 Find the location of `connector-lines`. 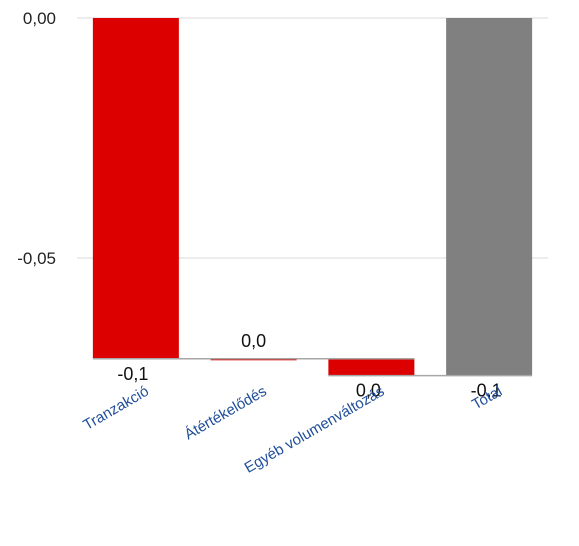

connector-lines is located at coordinates (312, 367).